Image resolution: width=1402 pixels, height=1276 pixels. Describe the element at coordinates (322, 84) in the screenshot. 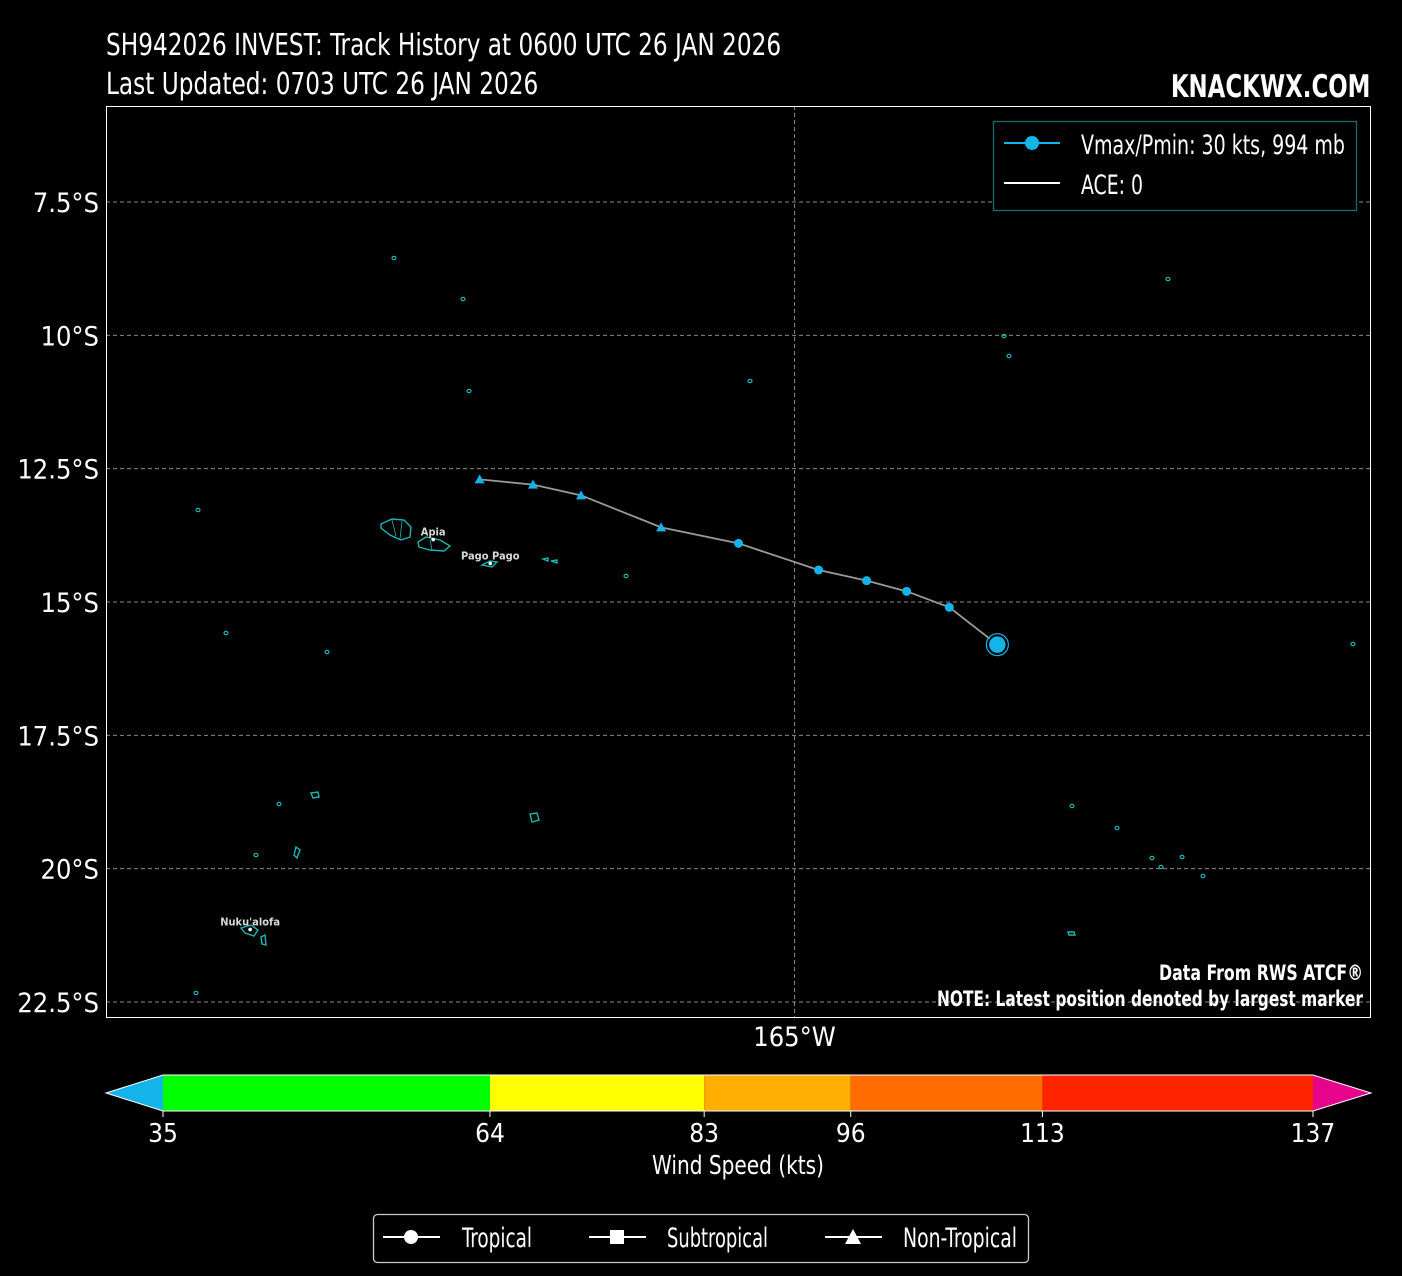

I see `page-subtitle: Last Updated: 0703 UTC 26 JAN 2026` at that location.